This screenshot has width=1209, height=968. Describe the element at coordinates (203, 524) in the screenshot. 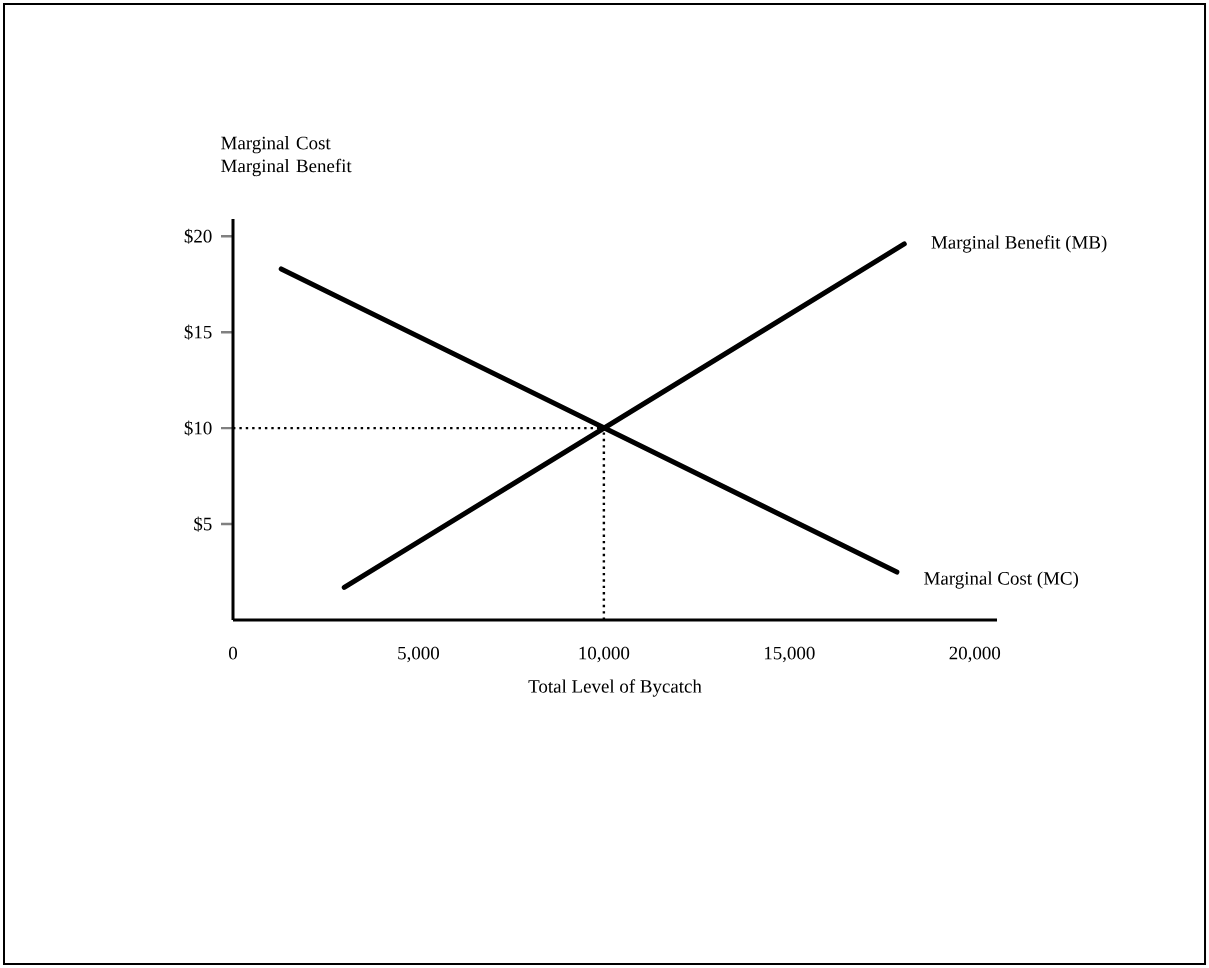

I see `y-tick-label: $5` at that location.